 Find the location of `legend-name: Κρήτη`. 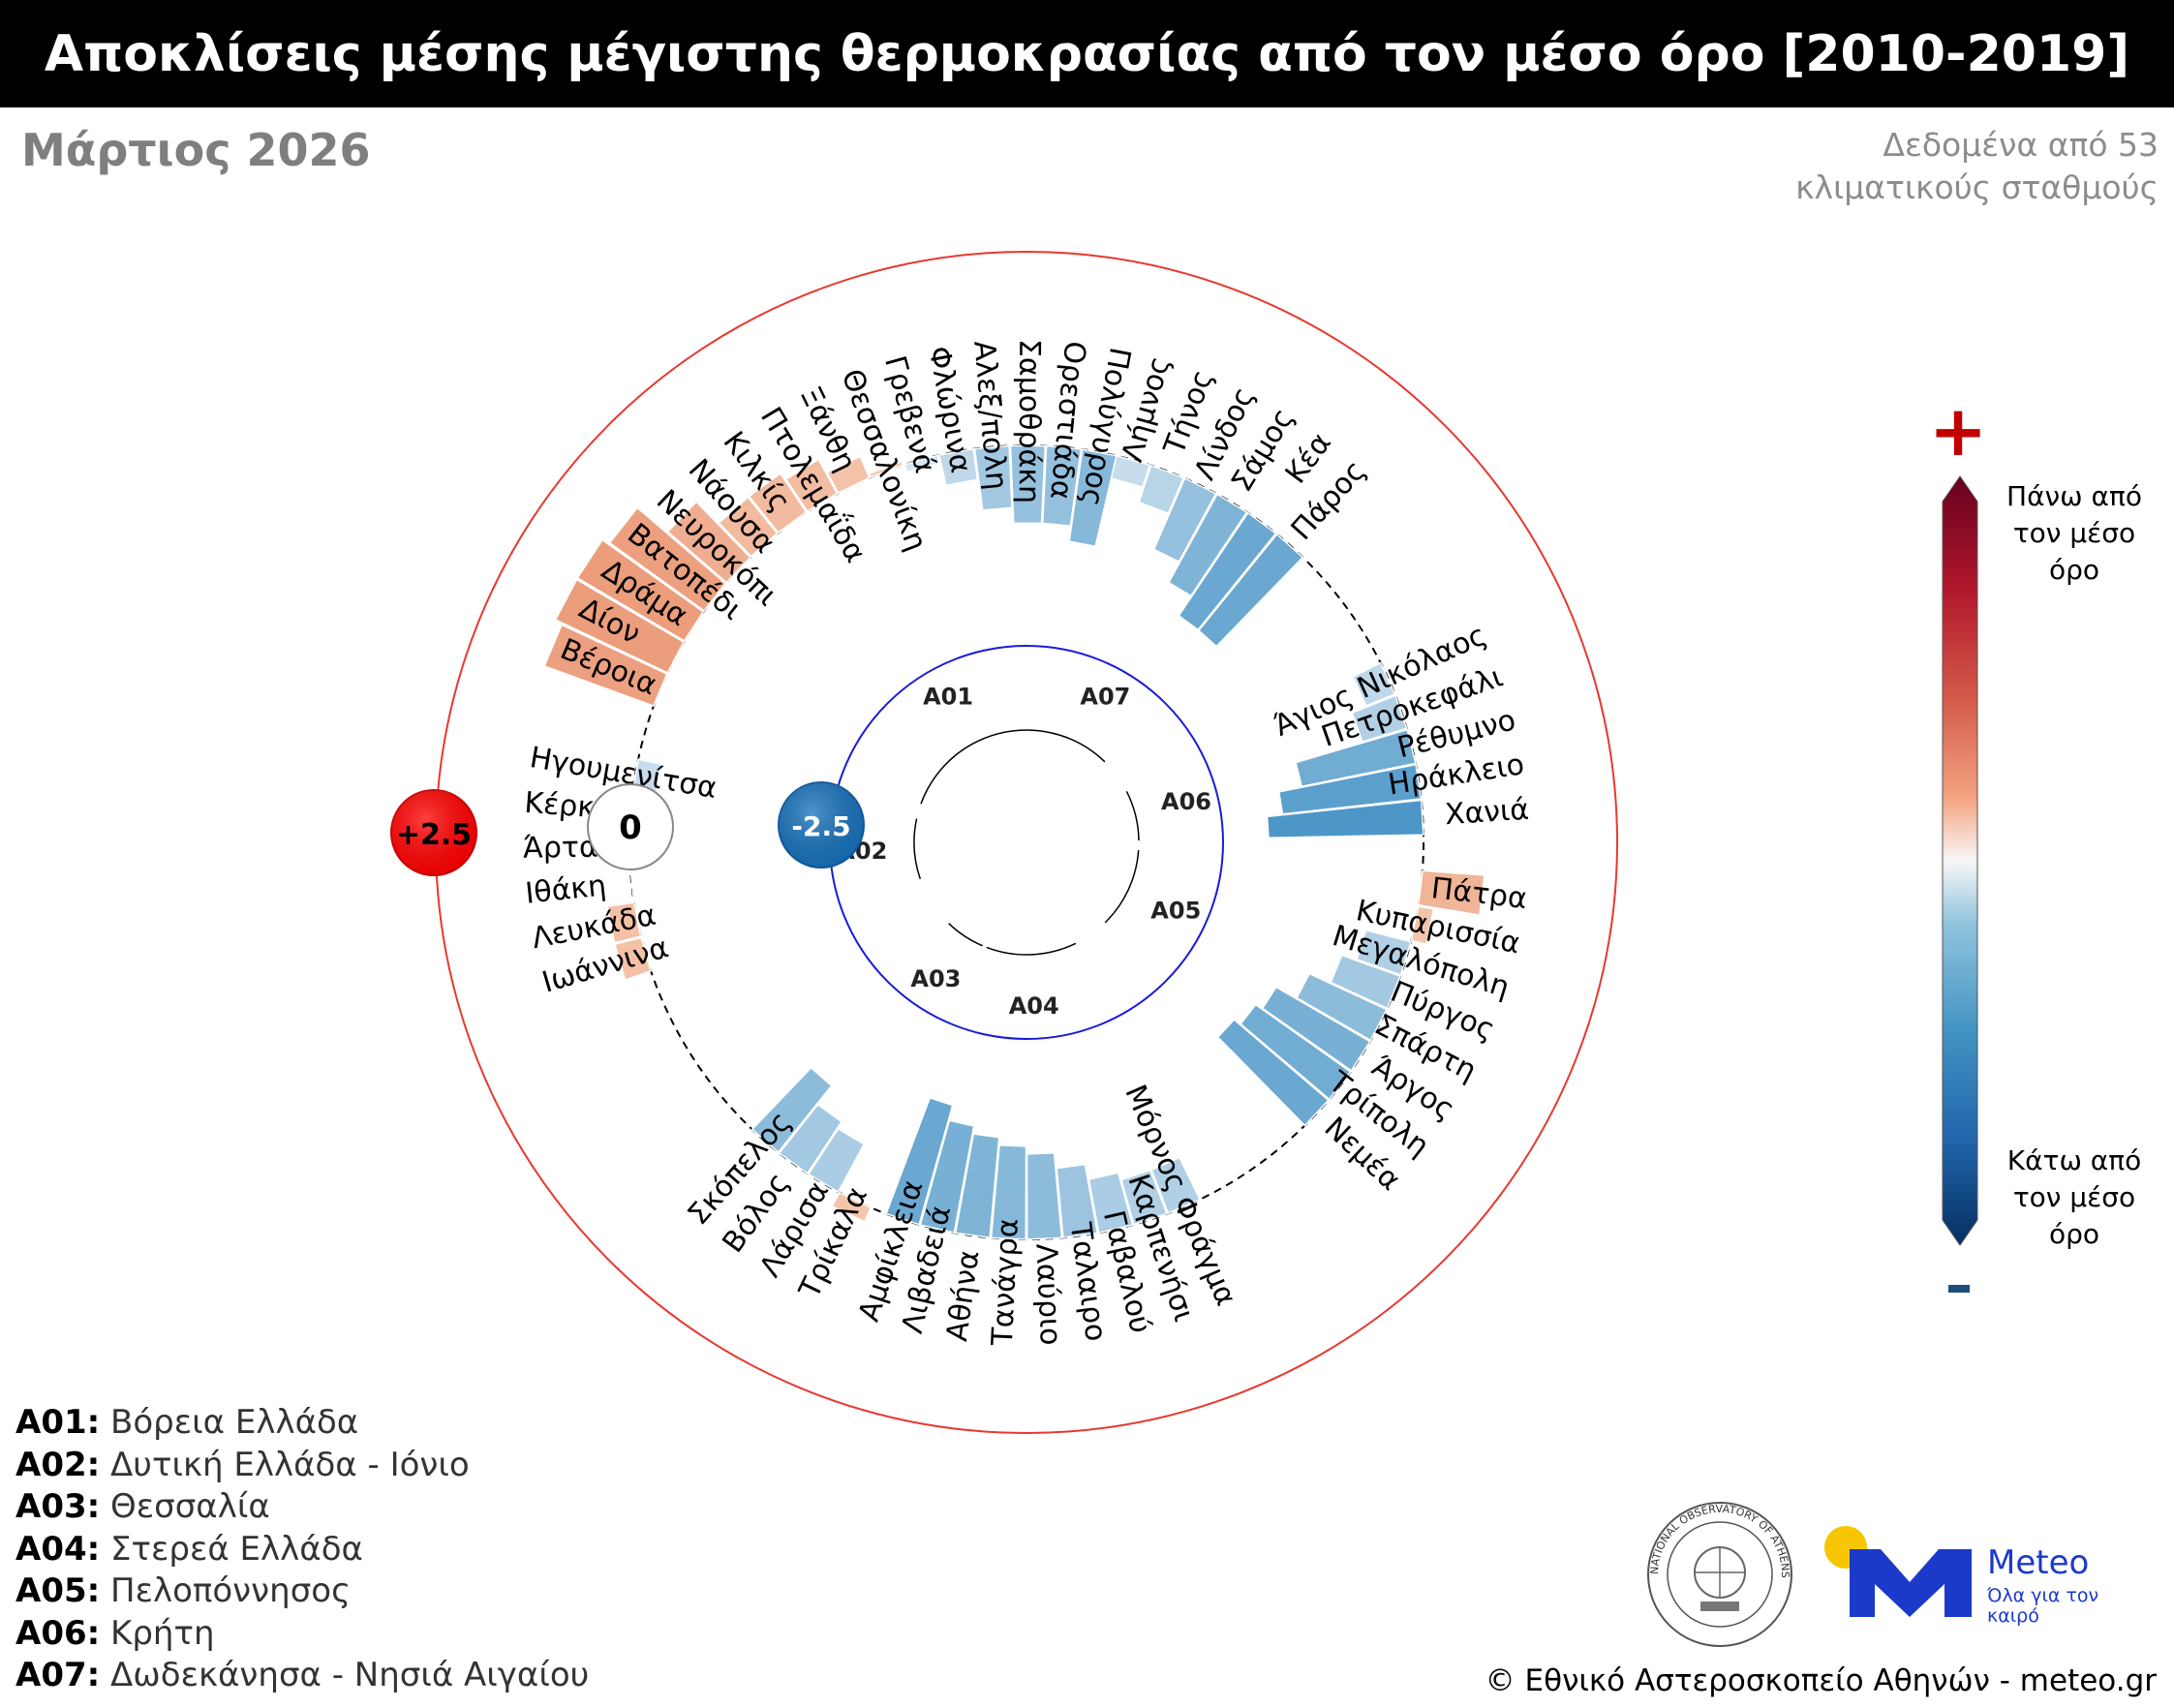

legend-name: Κρήτη is located at coordinates (157, 1633).